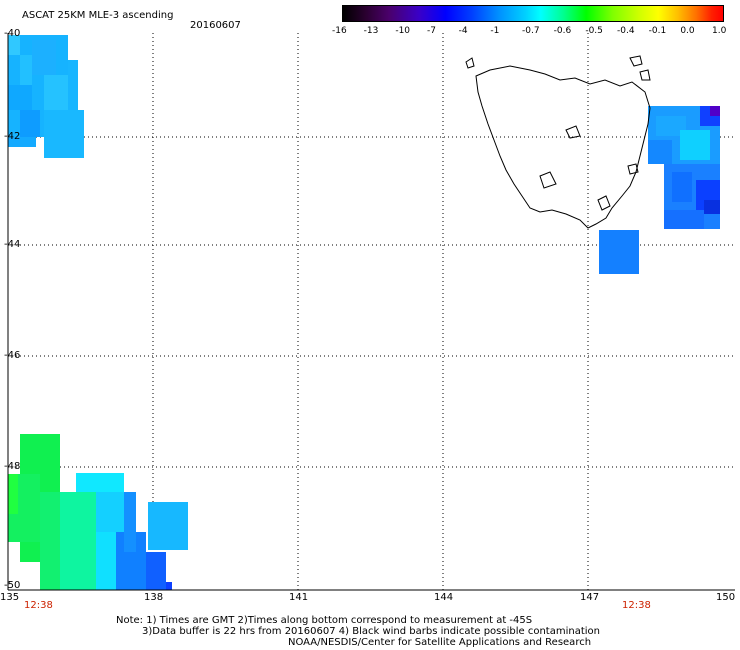 This screenshot has width=740, height=650. What do you see at coordinates (719, 31) in the screenshot?
I see `colorbar-label: 1.0` at bounding box center [719, 31].